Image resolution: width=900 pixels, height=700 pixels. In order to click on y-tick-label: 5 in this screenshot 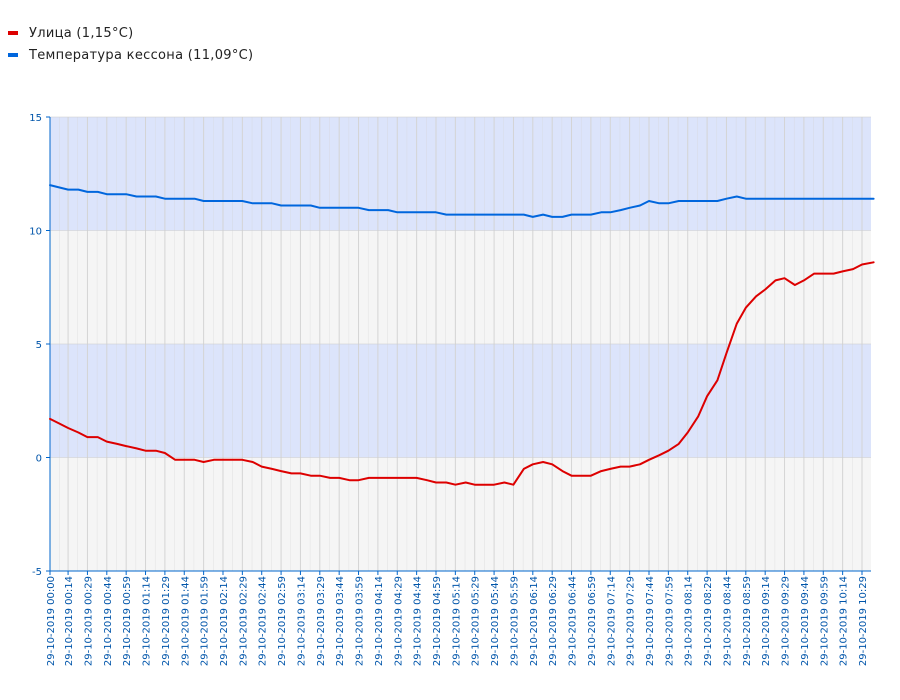, I will do `click(39, 345)`.